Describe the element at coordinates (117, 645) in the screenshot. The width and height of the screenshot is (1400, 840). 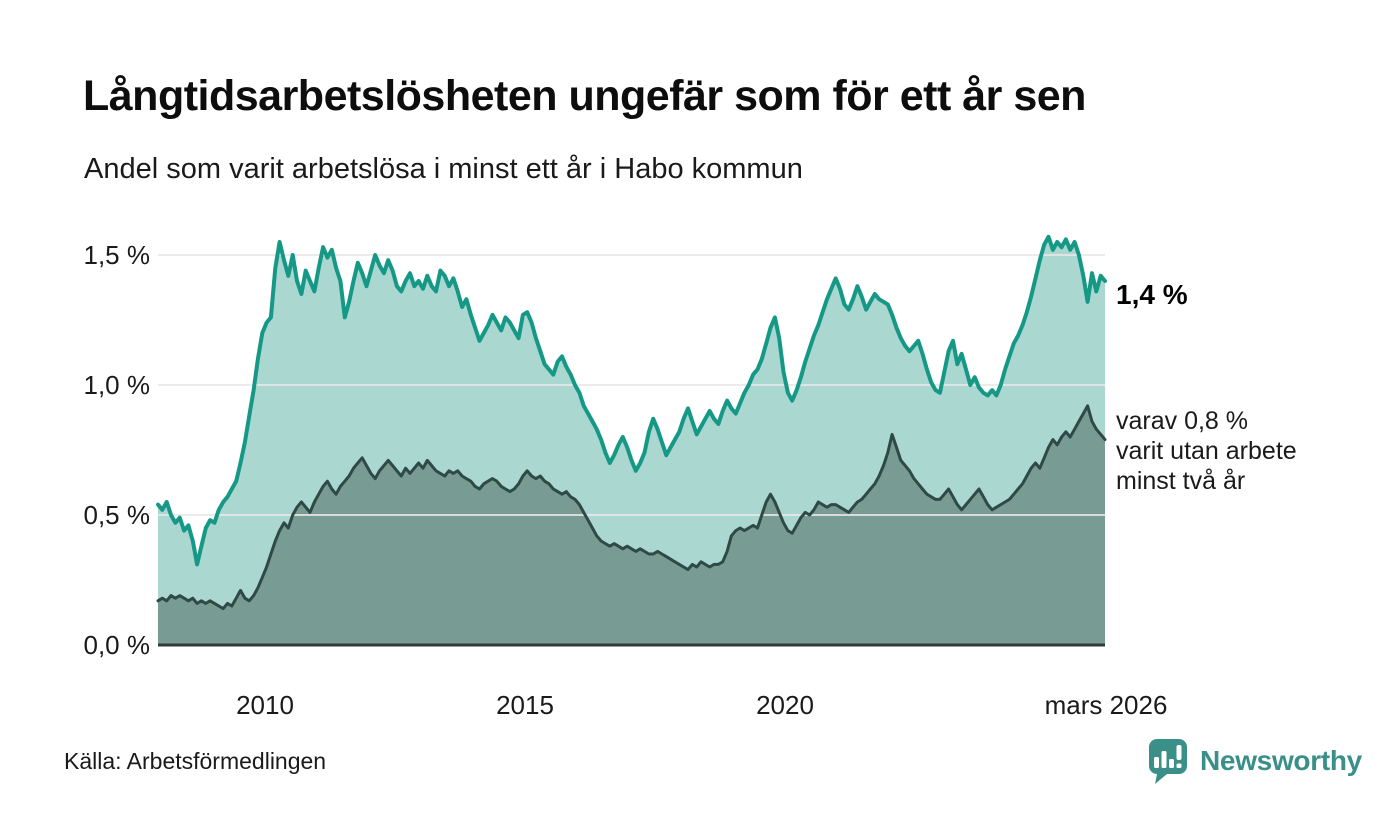
I see `y-axis-tick-0.0: 0,0 %` at that location.